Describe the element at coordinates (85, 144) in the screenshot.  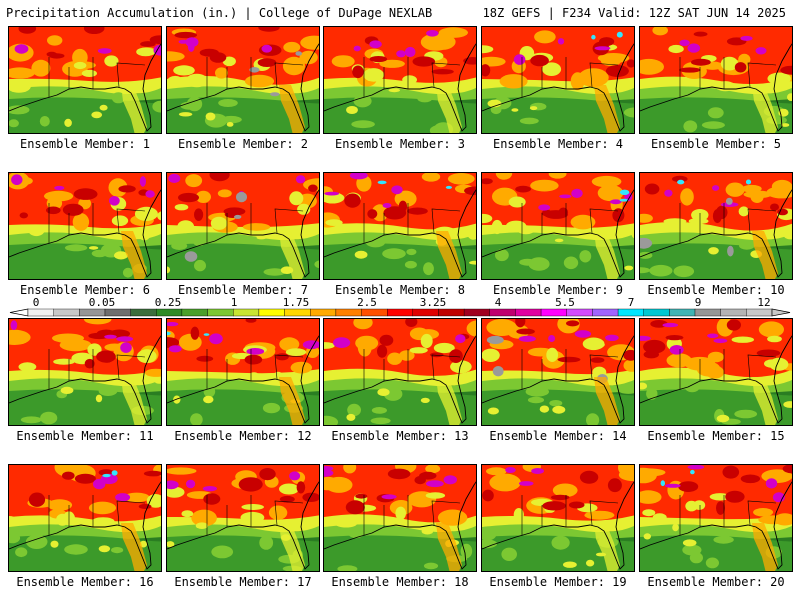
I see `ensemble-member-label: Ensemble Member: 1` at that location.